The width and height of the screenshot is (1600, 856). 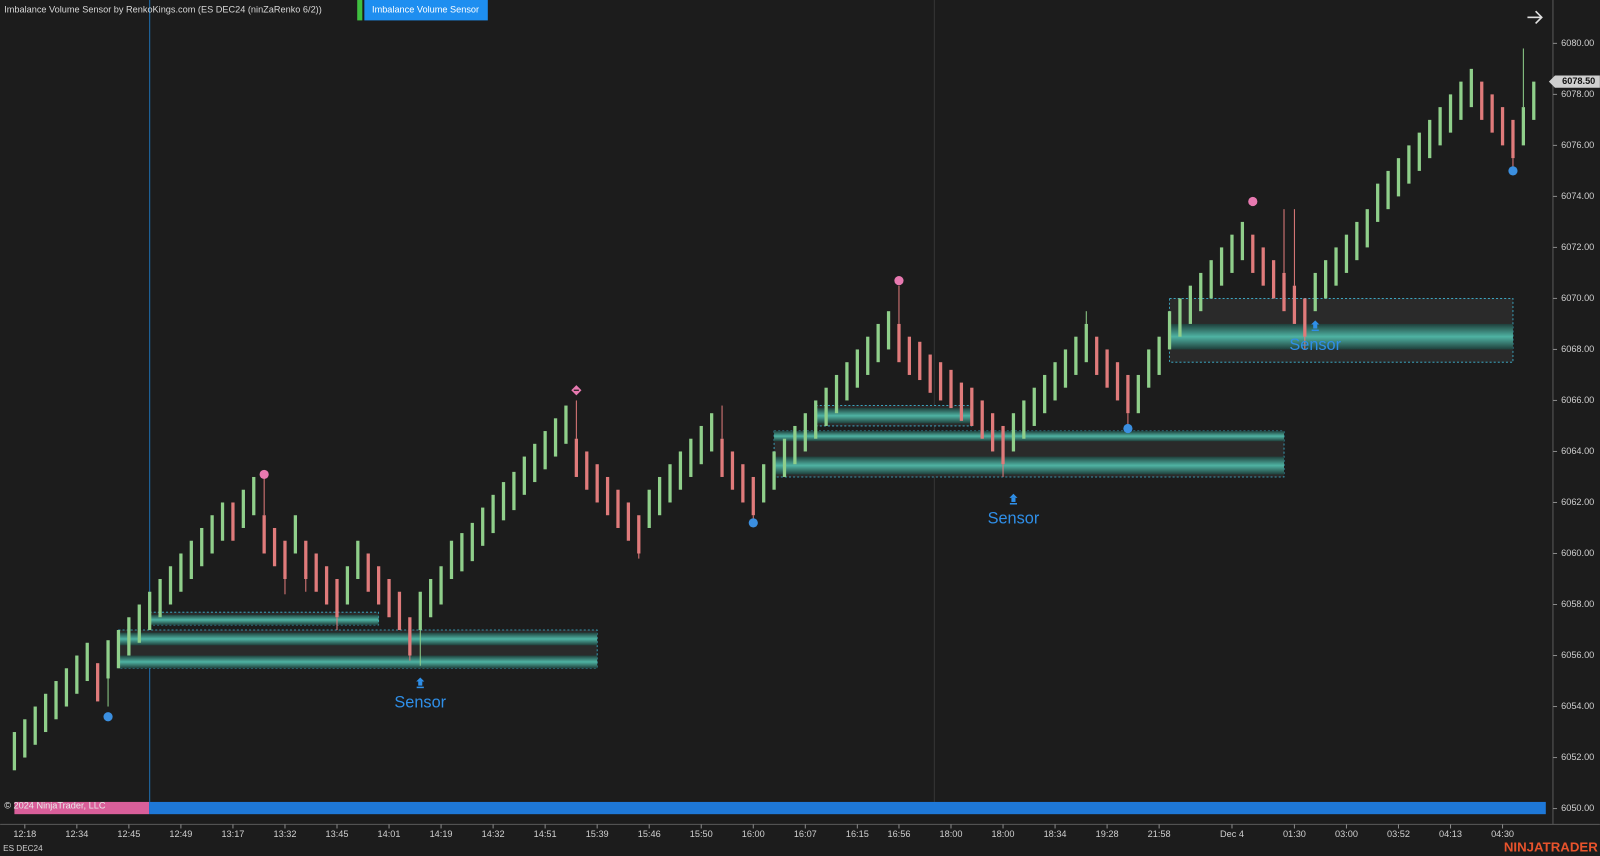 I want to click on y-tick-label: 6078.00, so click(x=1577, y=94).